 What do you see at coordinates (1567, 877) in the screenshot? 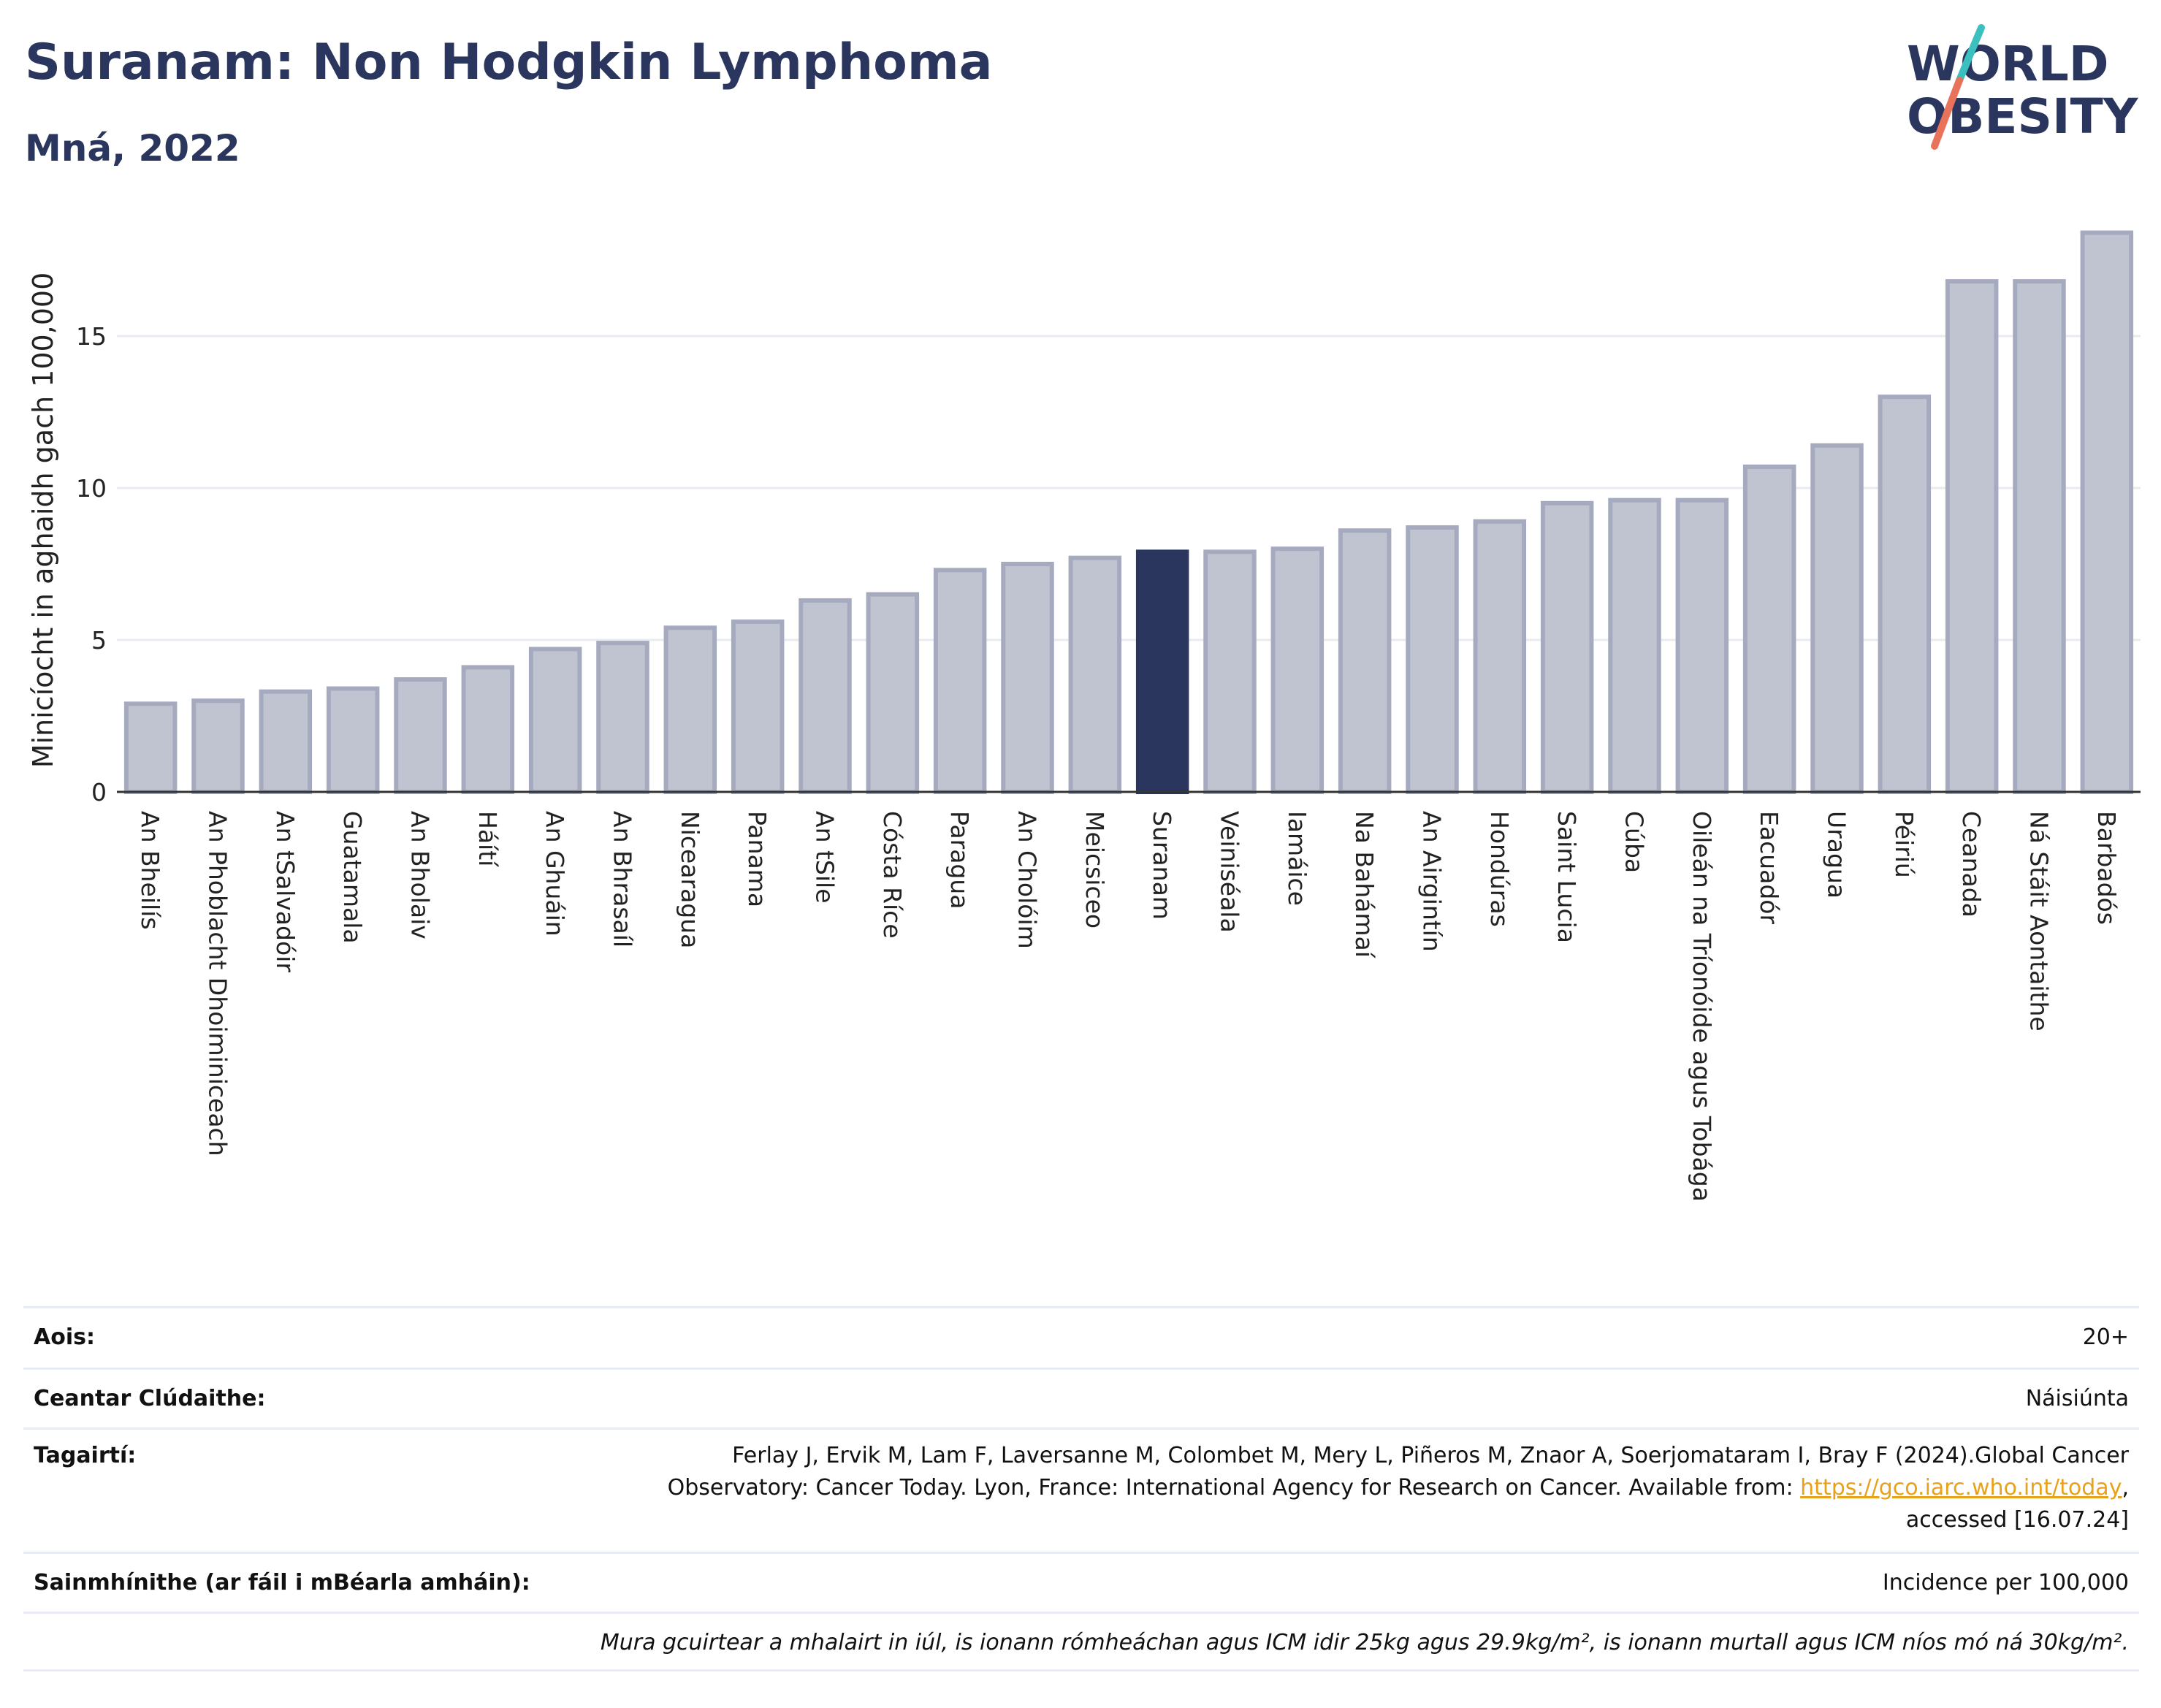
I see `x-tick-label: Saint Lucia` at bounding box center [1567, 877].